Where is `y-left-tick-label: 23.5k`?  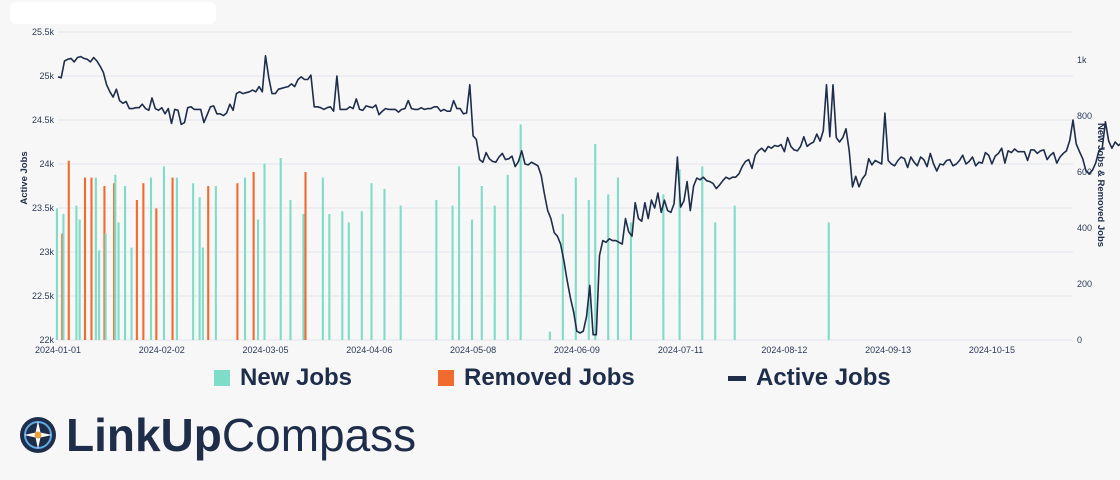
y-left-tick-label: 23.5k is located at coordinates (43, 208).